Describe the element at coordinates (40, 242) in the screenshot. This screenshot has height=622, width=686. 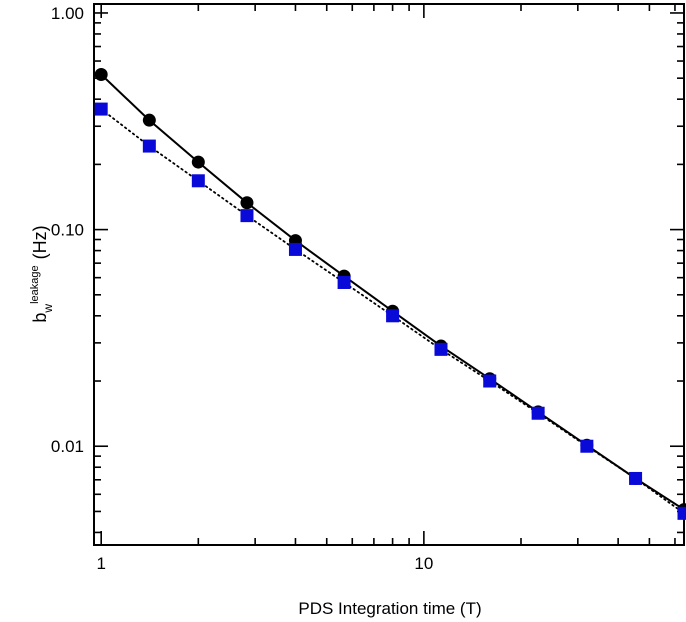
I see `y-axis-label-unit: (Hz)` at that location.